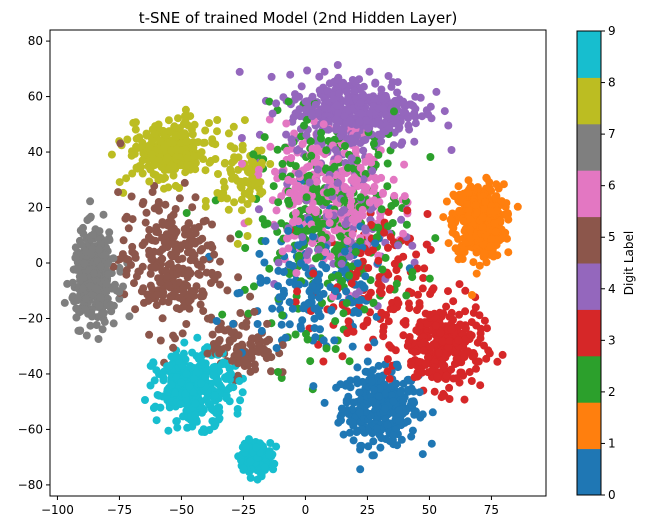 The height and width of the screenshot is (532, 647). What do you see at coordinates (306, 510) in the screenshot?
I see `x-tick-label: 0` at bounding box center [306, 510].